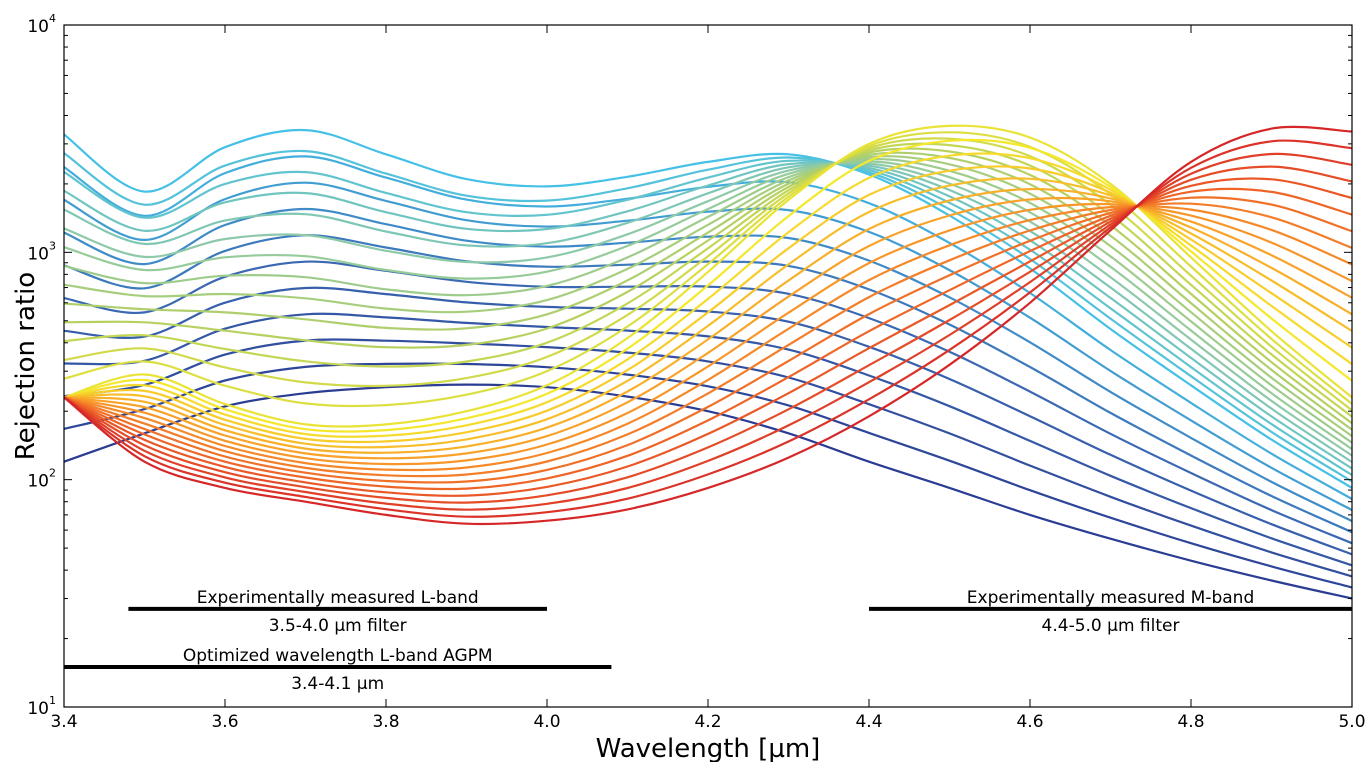 This screenshot has height=762, width=1371. I want to click on x-tick-label: 4.6, so click(1029, 722).